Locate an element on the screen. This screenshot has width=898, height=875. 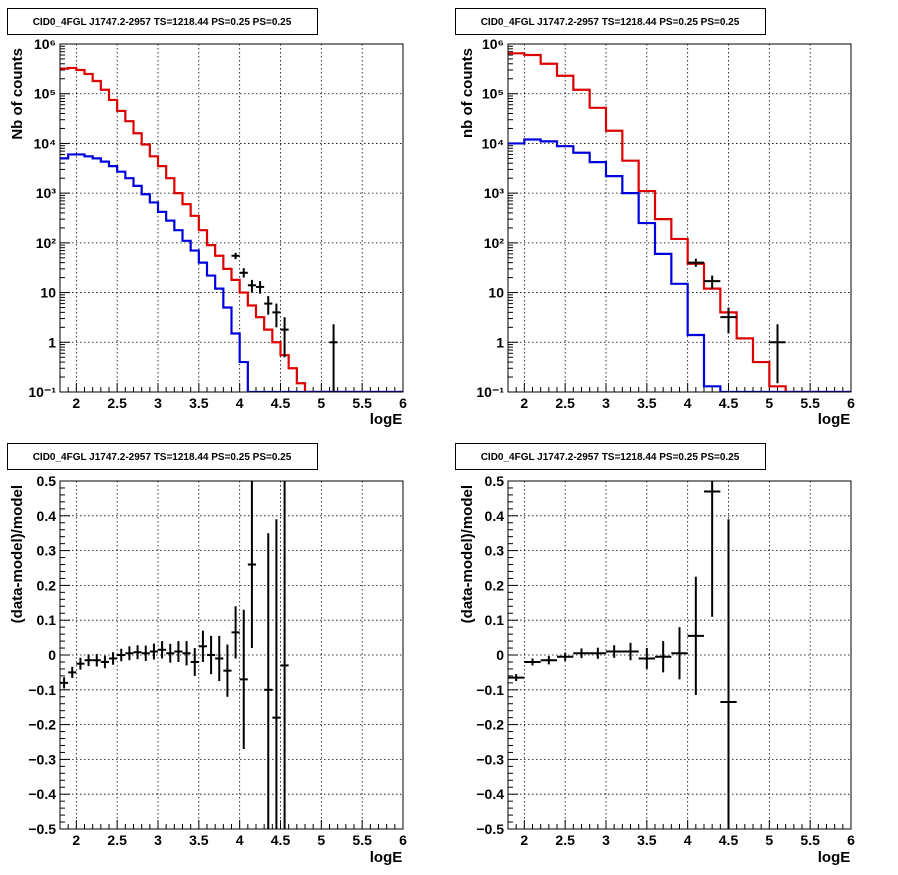
x-tick-label: 4.5 is located at coordinates (729, 403).